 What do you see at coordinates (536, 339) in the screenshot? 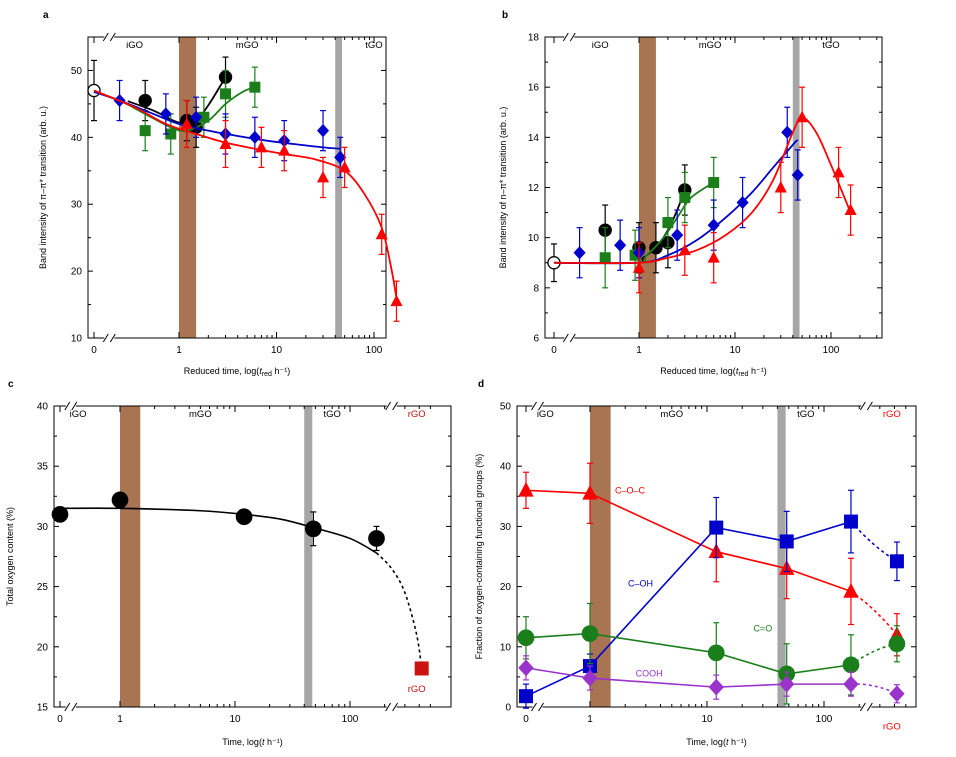
I see `y-tick-label: 6` at bounding box center [536, 339].